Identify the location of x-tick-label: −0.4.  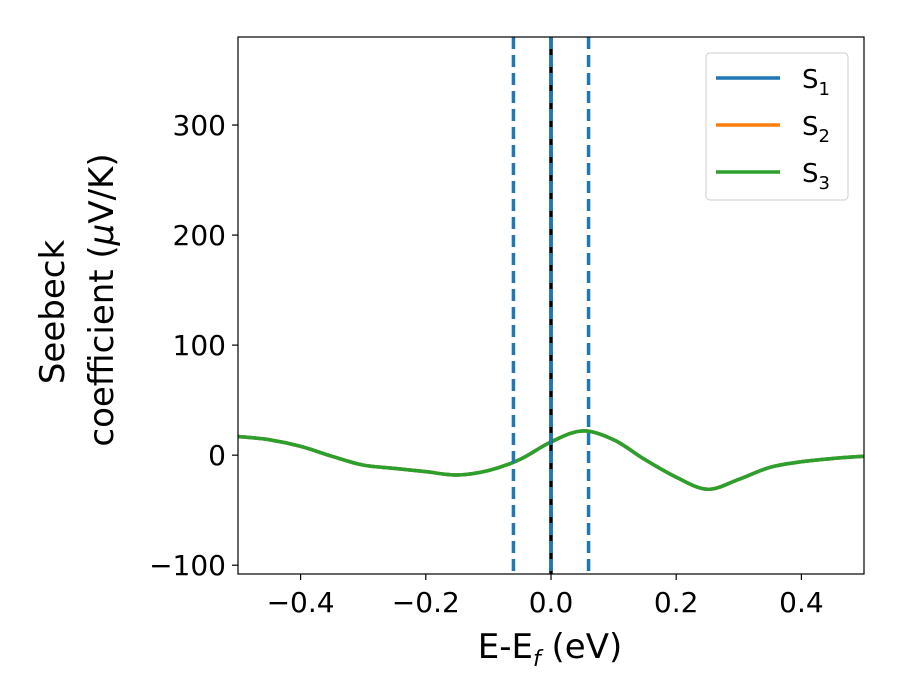
(301, 602).